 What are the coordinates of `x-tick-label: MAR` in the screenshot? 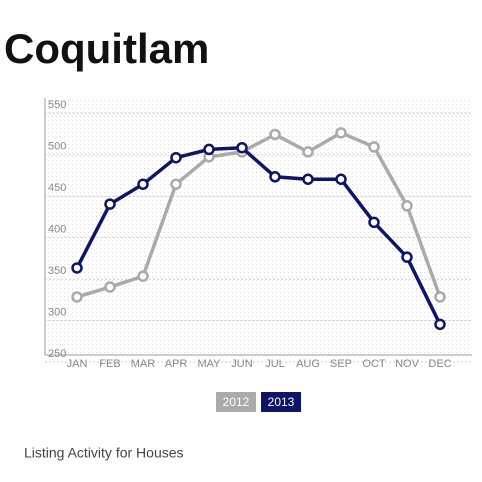 It's located at (143, 364).